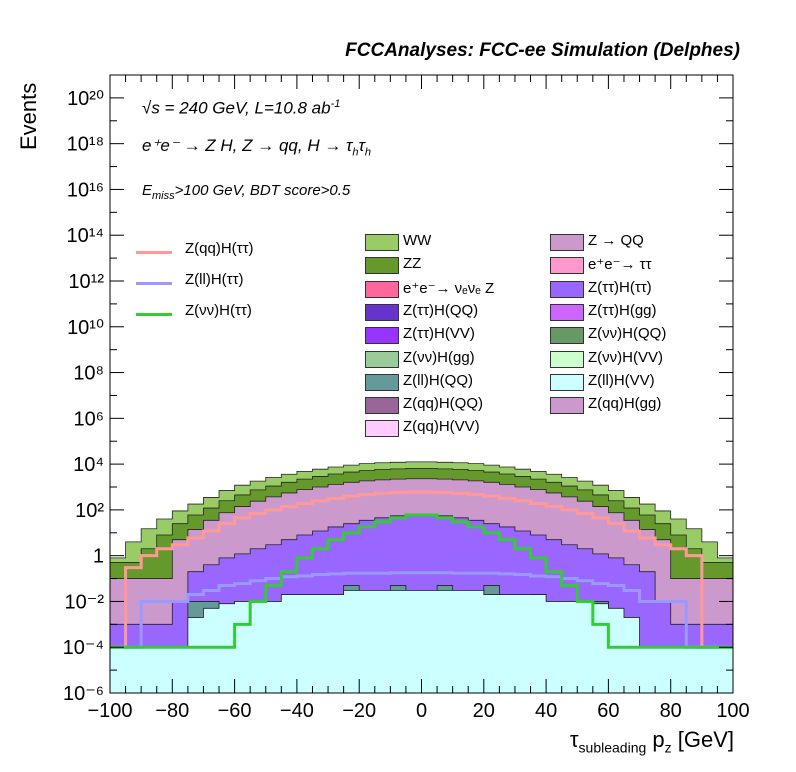 The image size is (796, 772). Describe the element at coordinates (439, 357) in the screenshot. I see `legend-fill-label: Z(νν)H(gg)` at that location.